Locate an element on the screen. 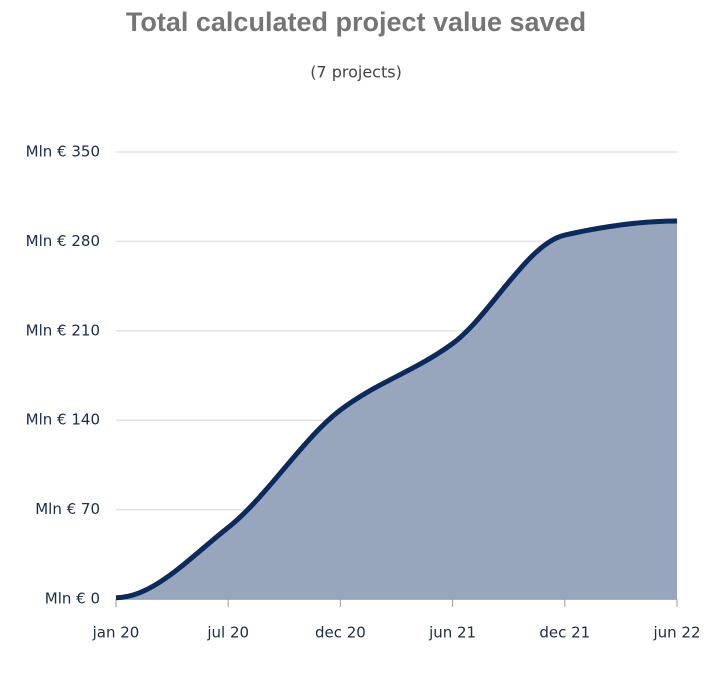 This screenshot has height=683, width=719. y-tick-label: Mln € 140 is located at coordinates (63, 420).